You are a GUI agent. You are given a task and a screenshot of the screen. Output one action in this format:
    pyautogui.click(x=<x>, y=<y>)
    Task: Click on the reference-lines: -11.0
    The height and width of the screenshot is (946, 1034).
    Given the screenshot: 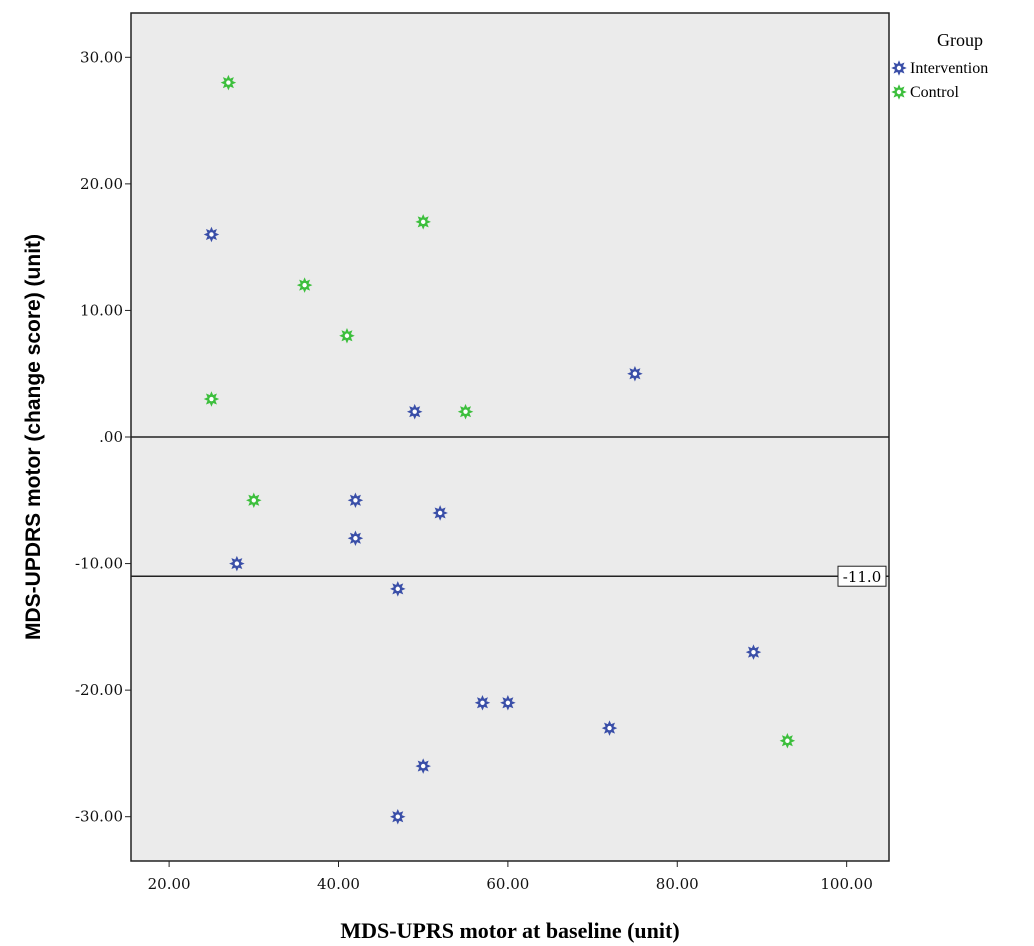 What is the action you would take?
    pyautogui.click(x=510, y=511)
    